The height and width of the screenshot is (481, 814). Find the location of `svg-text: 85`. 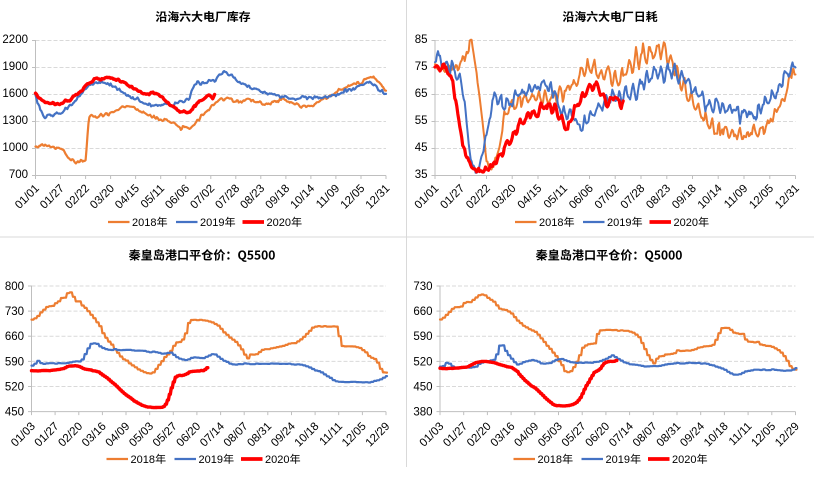

svg-text: 85 is located at coordinates (421, 40).